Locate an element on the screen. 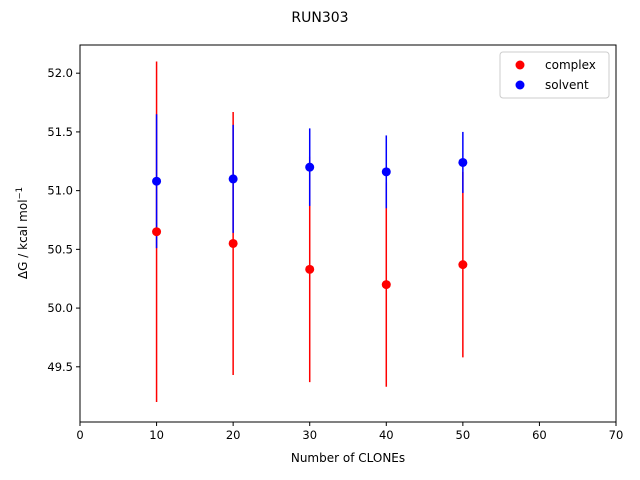 This screenshot has height=480, width=640. y-tick-label: 49.5 is located at coordinates (60, 367).